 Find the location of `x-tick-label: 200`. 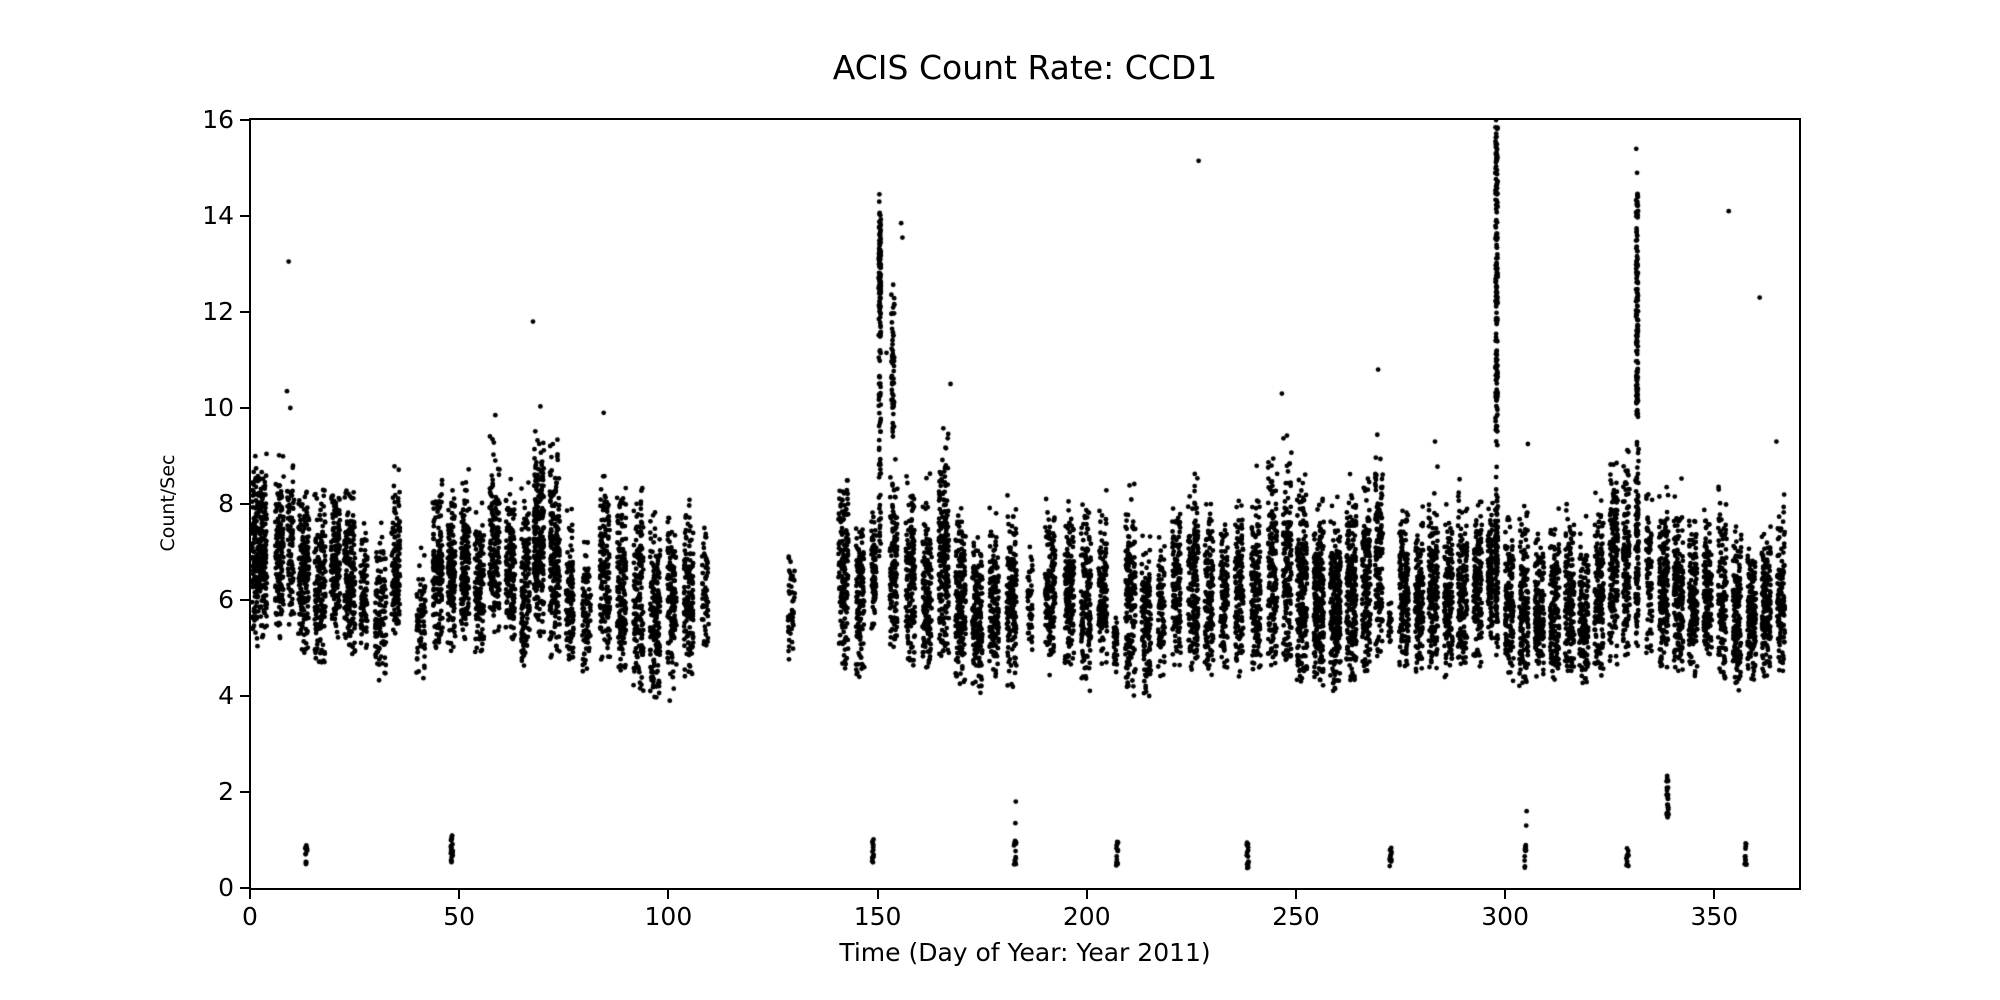

x-tick-label: 200 is located at coordinates (1086, 916).